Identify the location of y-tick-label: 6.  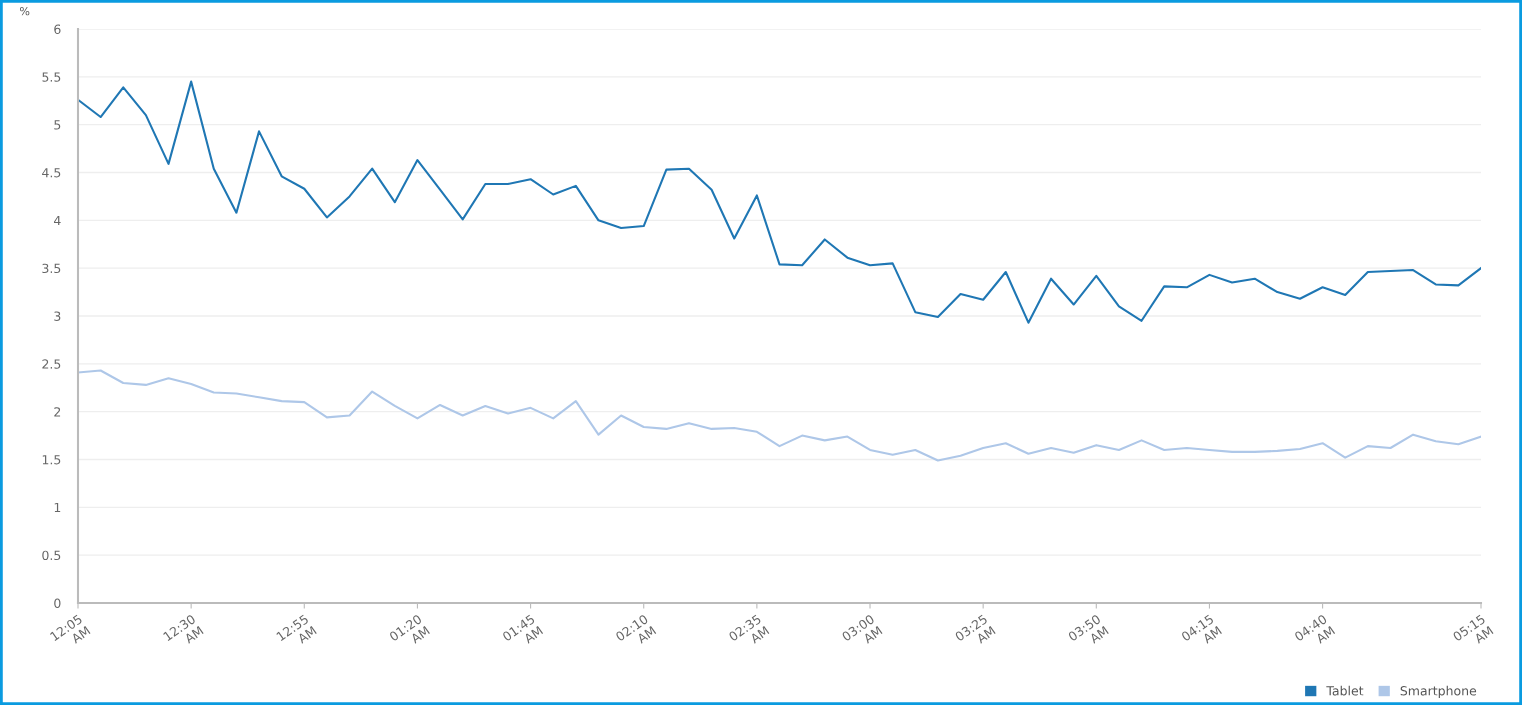
(57, 29).